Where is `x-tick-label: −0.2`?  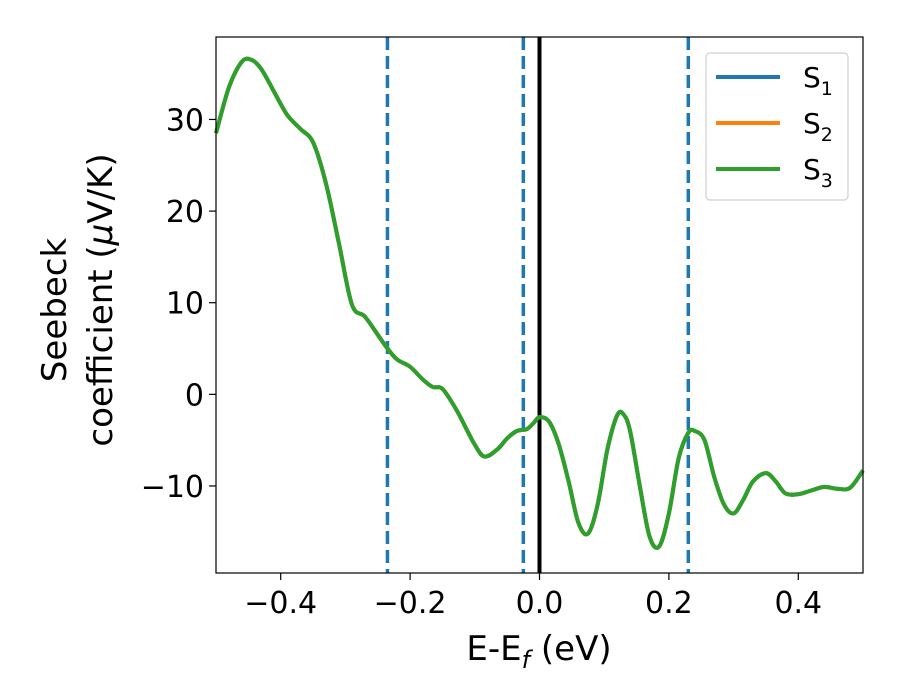
x-tick-label: −0.2 is located at coordinates (410, 603).